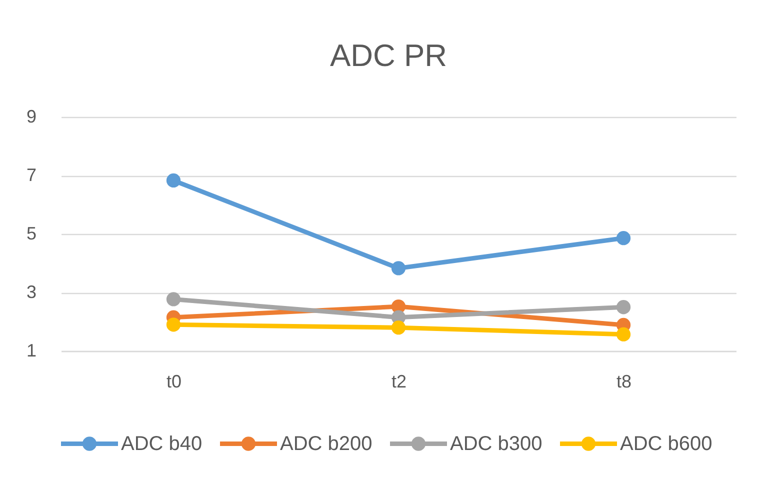 The width and height of the screenshot is (761, 481). I want to click on legend-label: ADC b300, so click(496, 443).